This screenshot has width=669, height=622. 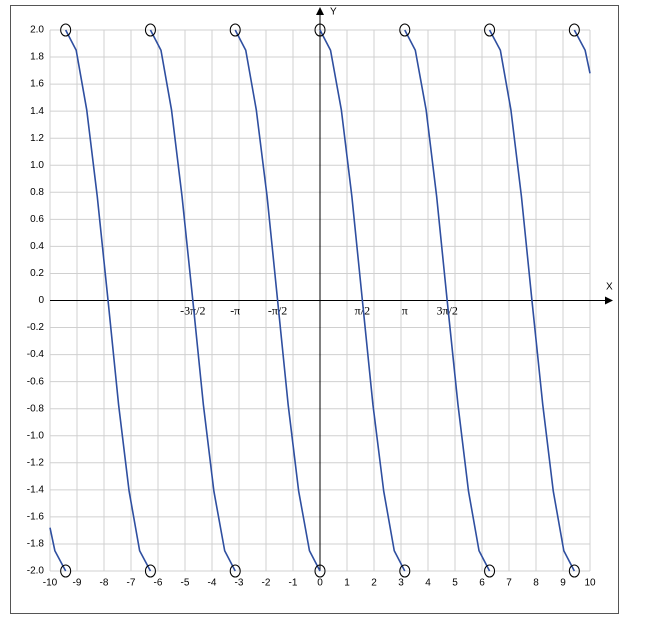 I want to click on x-tick-label: 8, so click(x=536, y=583).